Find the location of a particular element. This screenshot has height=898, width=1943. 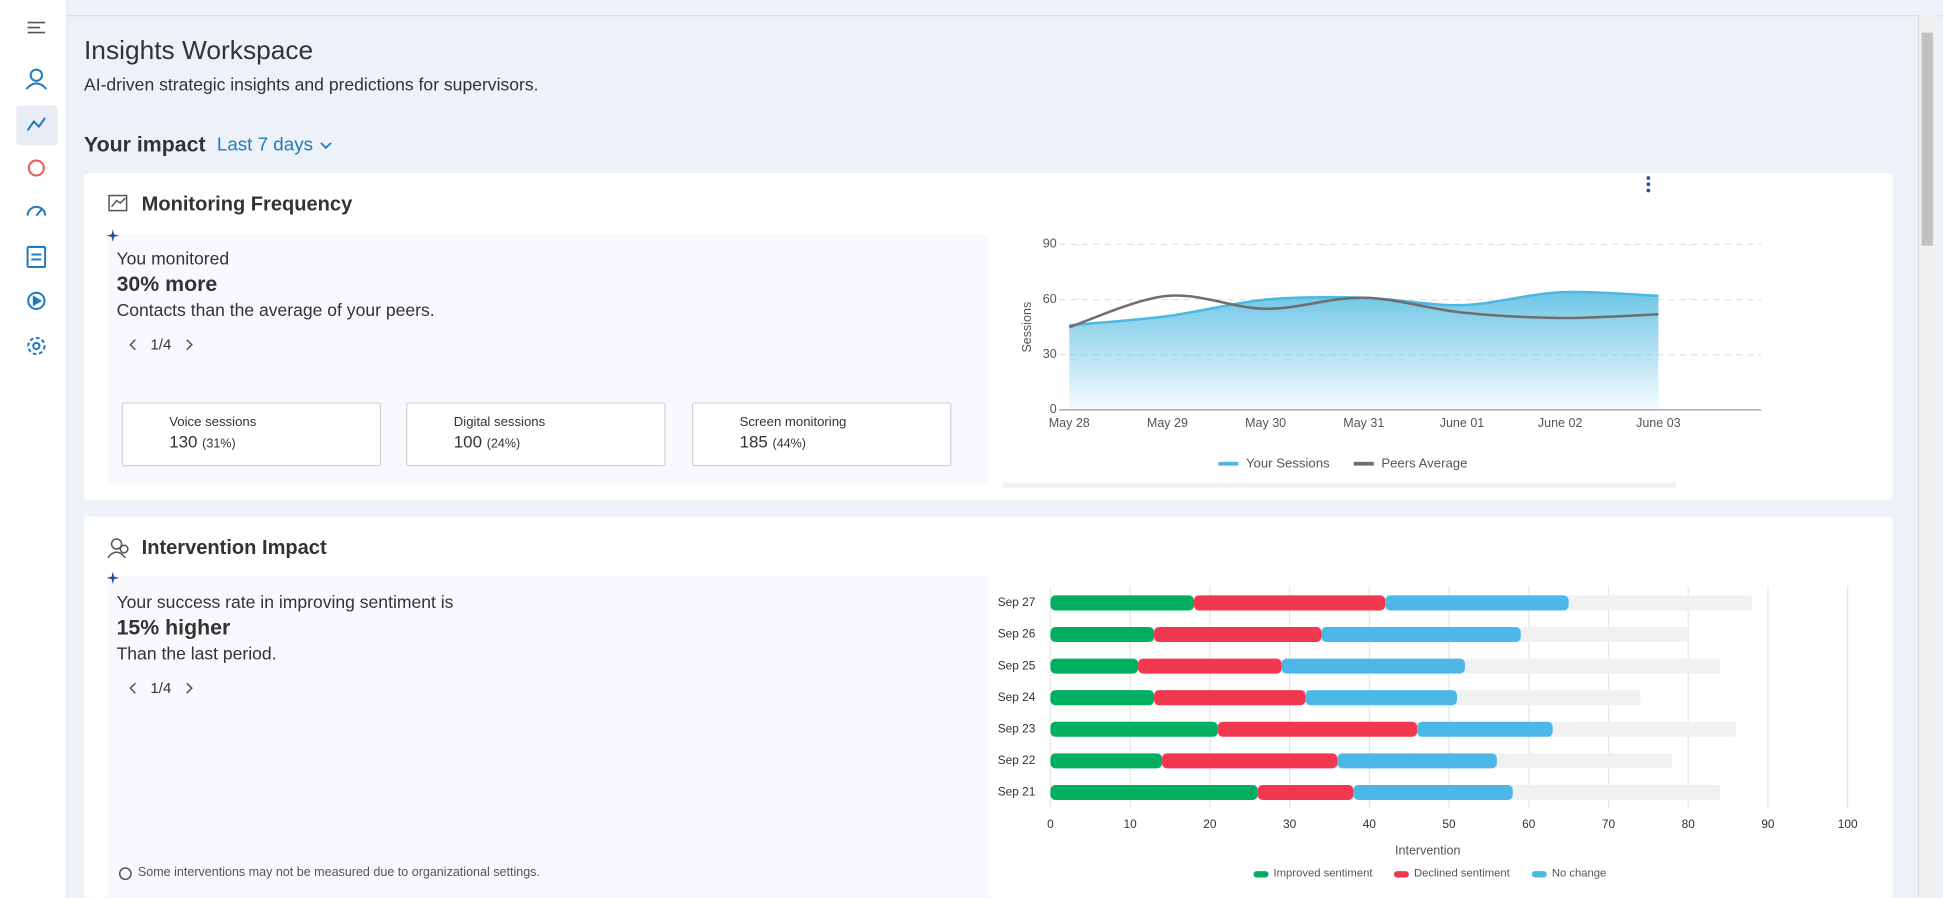

stat-number: 185 is located at coordinates (753, 442).